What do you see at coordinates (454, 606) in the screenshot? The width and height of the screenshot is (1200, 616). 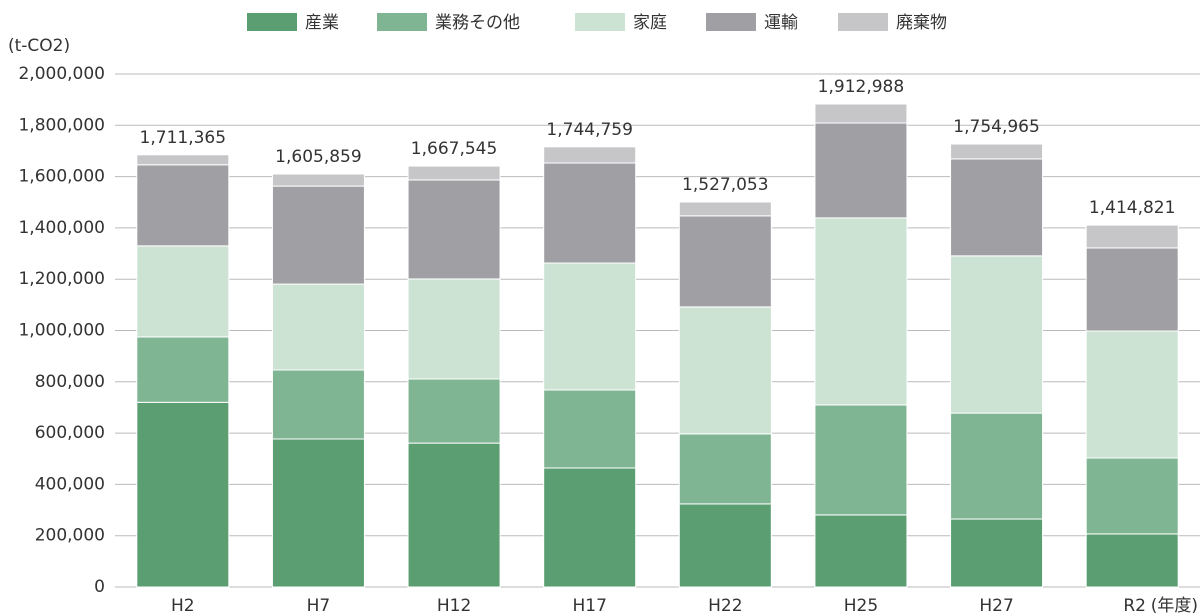 I see `x-tick-label: H12` at bounding box center [454, 606].